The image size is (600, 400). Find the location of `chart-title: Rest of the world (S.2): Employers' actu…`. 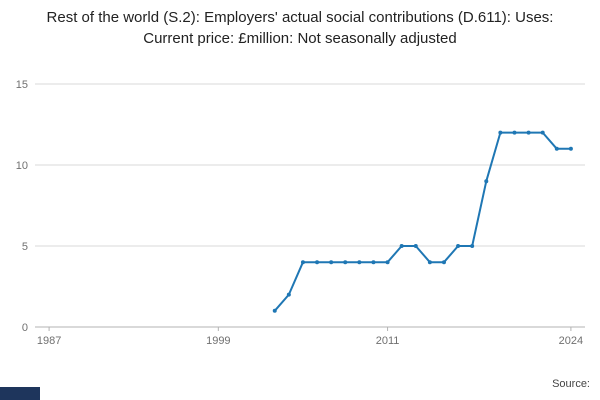

chart-title: Rest of the world (S.2): Employers' actu… is located at coordinates (300, 28).